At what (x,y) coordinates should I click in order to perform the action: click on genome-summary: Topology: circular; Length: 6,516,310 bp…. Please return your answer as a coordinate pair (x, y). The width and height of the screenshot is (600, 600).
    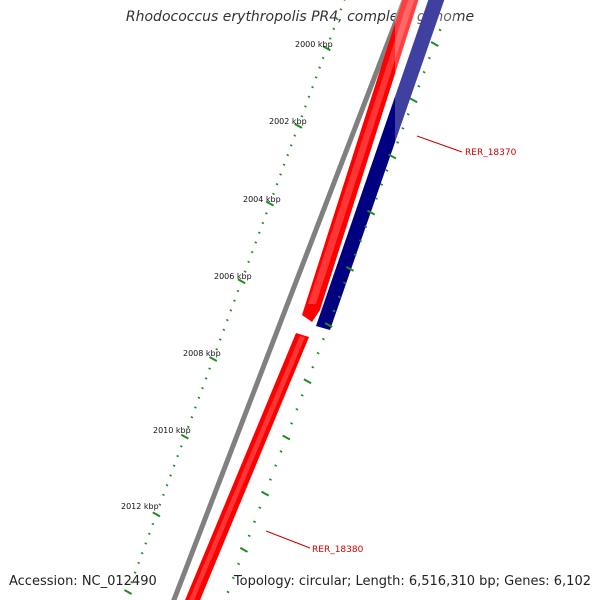
    Looking at the image, I should click on (412, 581).